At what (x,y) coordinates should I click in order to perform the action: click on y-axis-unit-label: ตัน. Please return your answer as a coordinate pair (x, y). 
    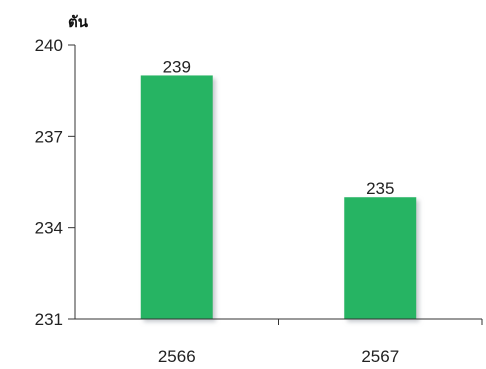
    Looking at the image, I should click on (78, 22).